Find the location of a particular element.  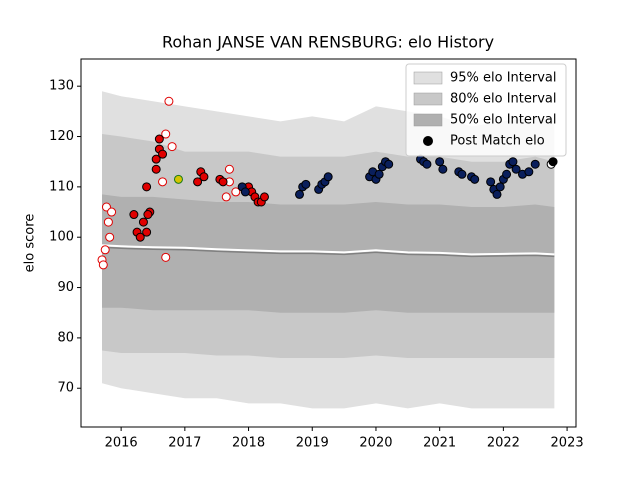

x-tick-label: 2019 is located at coordinates (312, 443).